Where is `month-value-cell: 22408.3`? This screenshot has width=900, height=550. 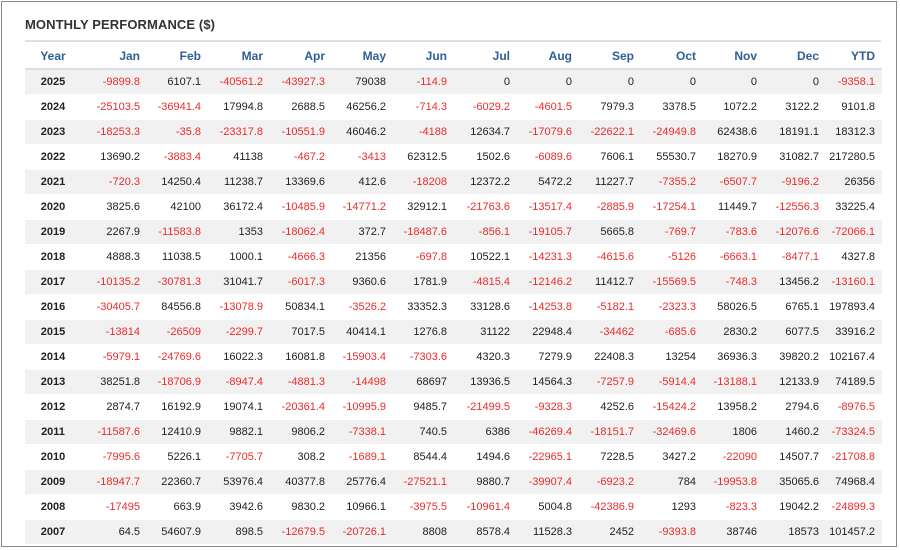 month-value-cell: 22408.3 is located at coordinates (610, 357).